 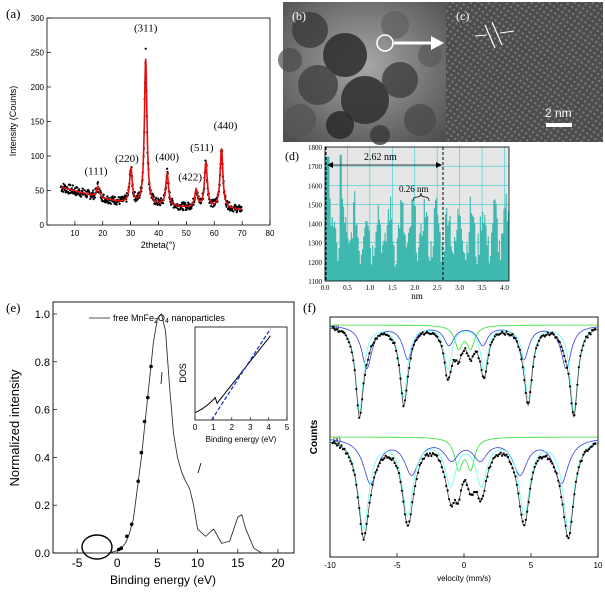 What do you see at coordinates (370, 288) in the screenshot?
I see `panel-d-xtick-label: 1.0` at bounding box center [370, 288].